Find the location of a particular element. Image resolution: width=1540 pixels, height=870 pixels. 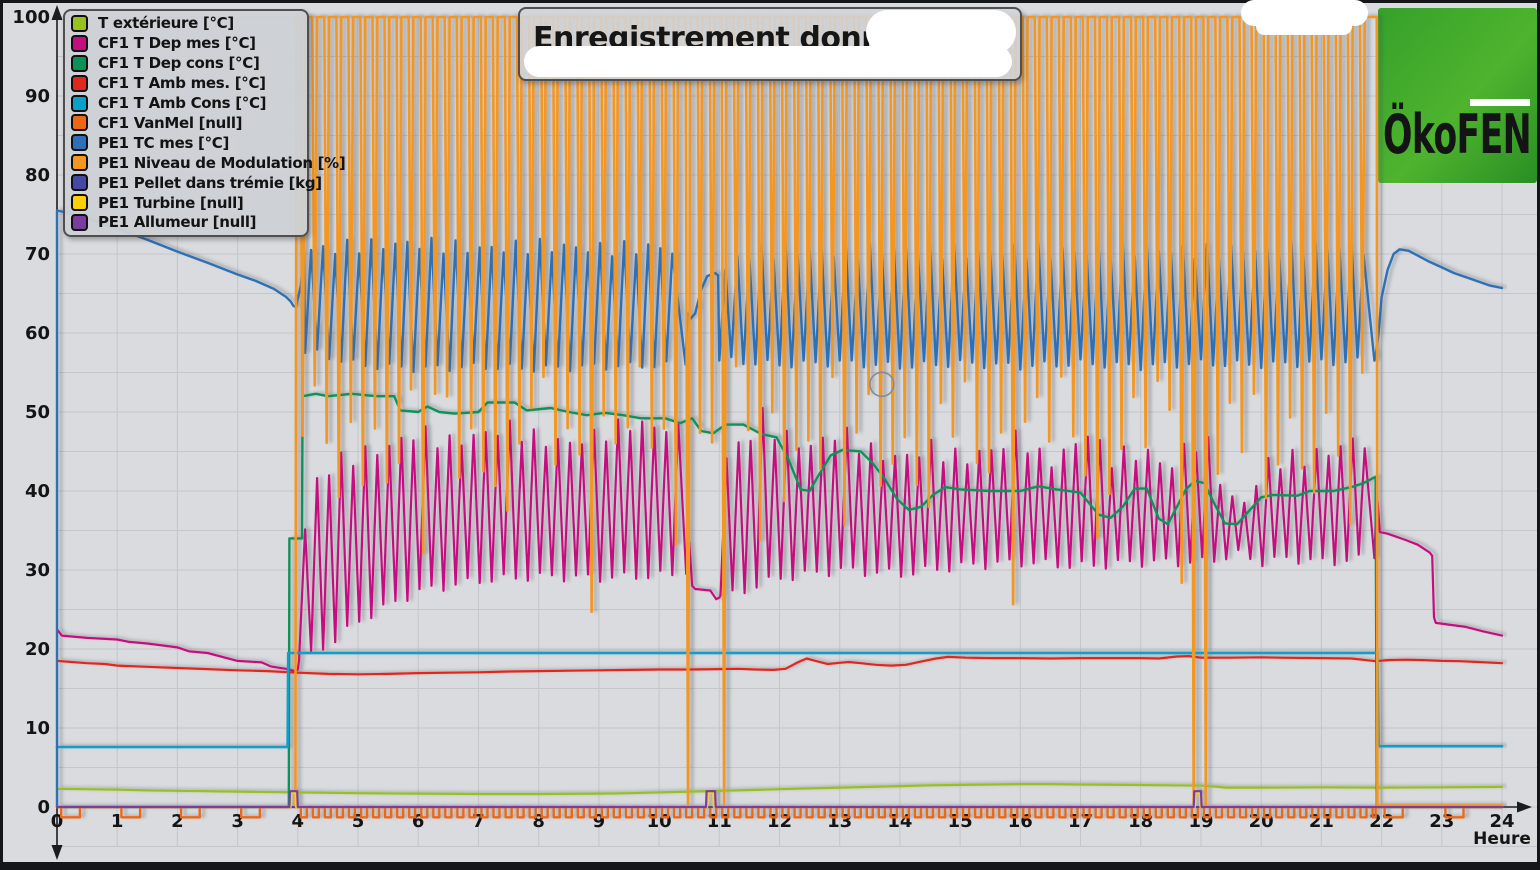

legend-item-label: PE1 Niveau de Modulation [%] is located at coordinates (222, 162).